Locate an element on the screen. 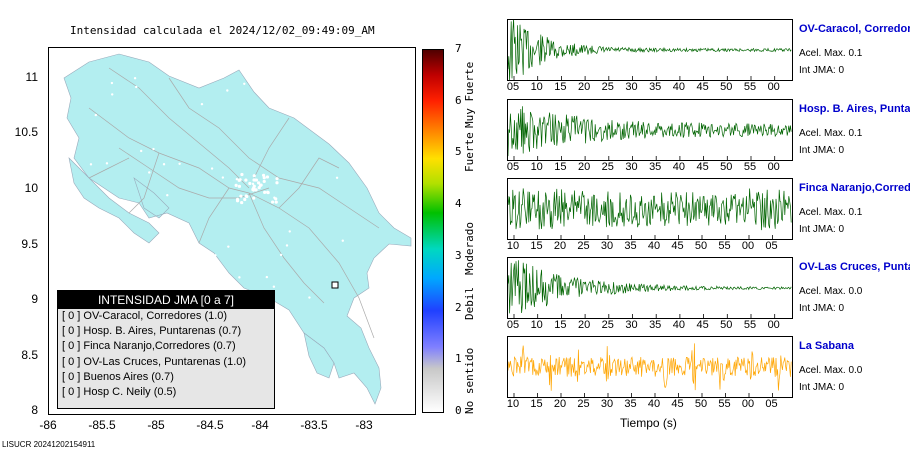 Image resolution: width=910 pixels, height=460 pixels. time-axis-label: Tiempo (s) is located at coordinates (648, 423).